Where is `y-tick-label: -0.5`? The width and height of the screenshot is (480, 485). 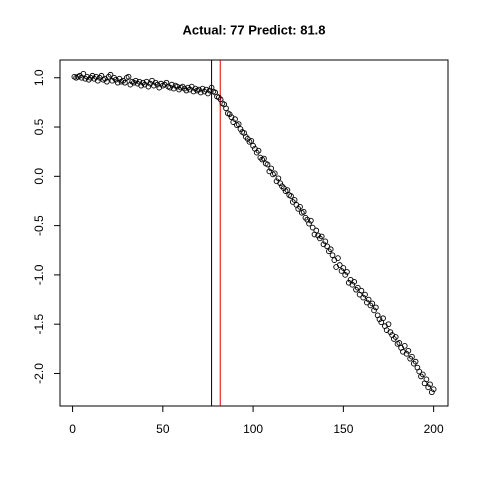
y-tick-label: -0.5 is located at coordinates (39, 225).